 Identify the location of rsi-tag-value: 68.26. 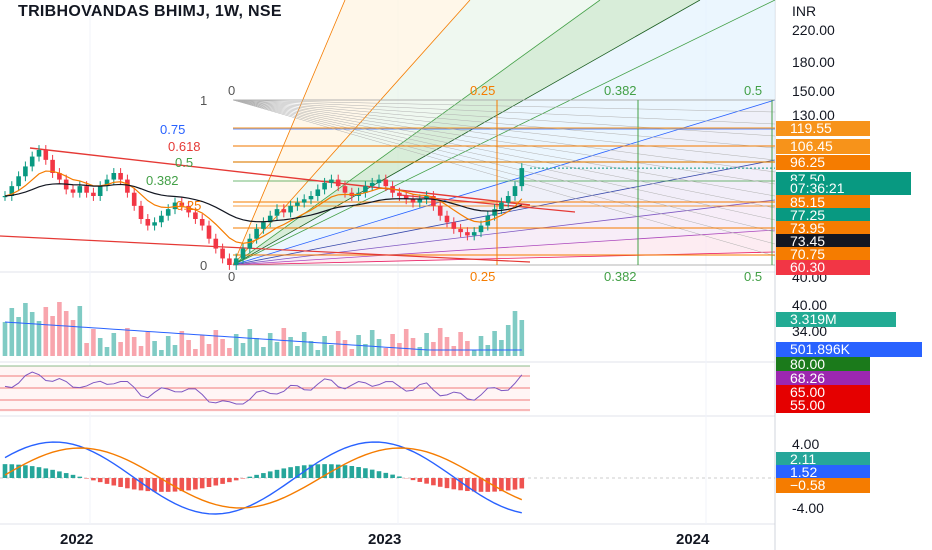
(823, 378).